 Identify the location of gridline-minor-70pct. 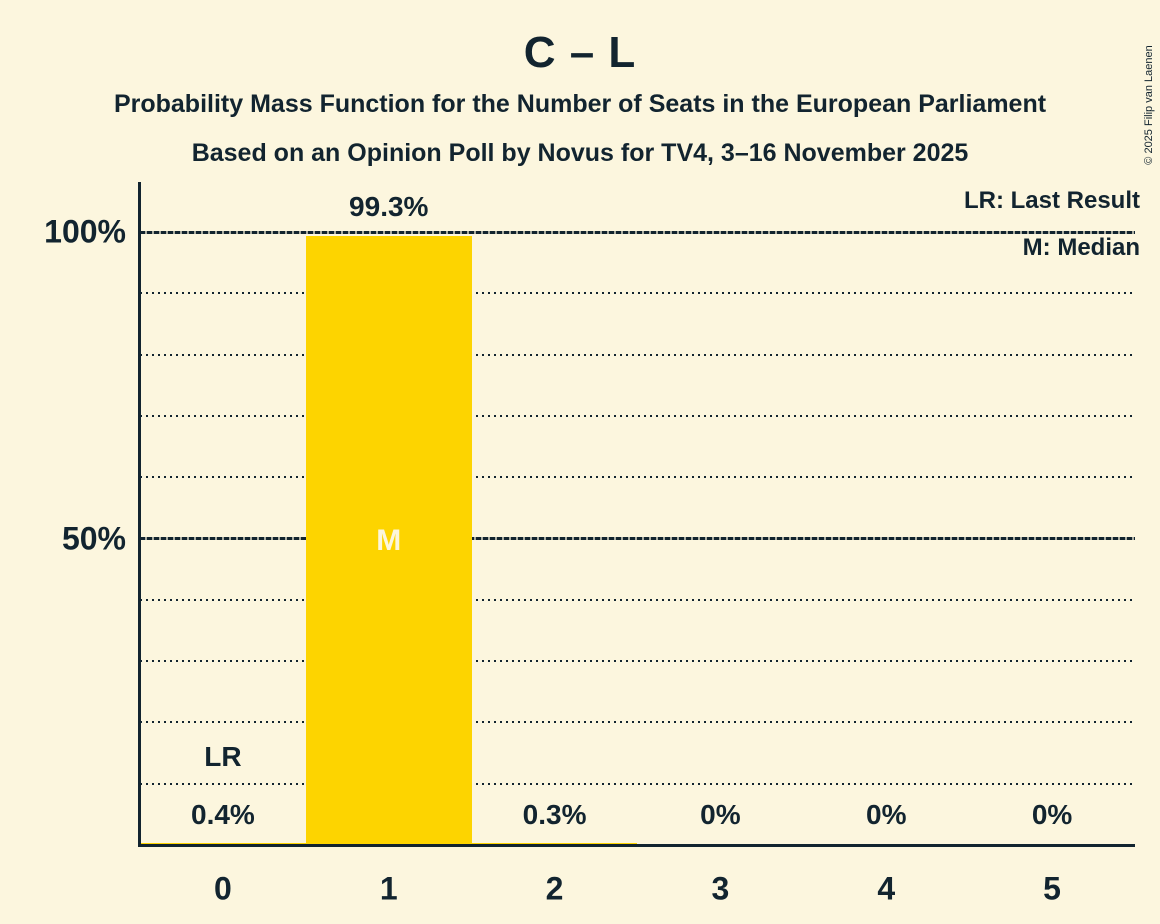
(637, 415).